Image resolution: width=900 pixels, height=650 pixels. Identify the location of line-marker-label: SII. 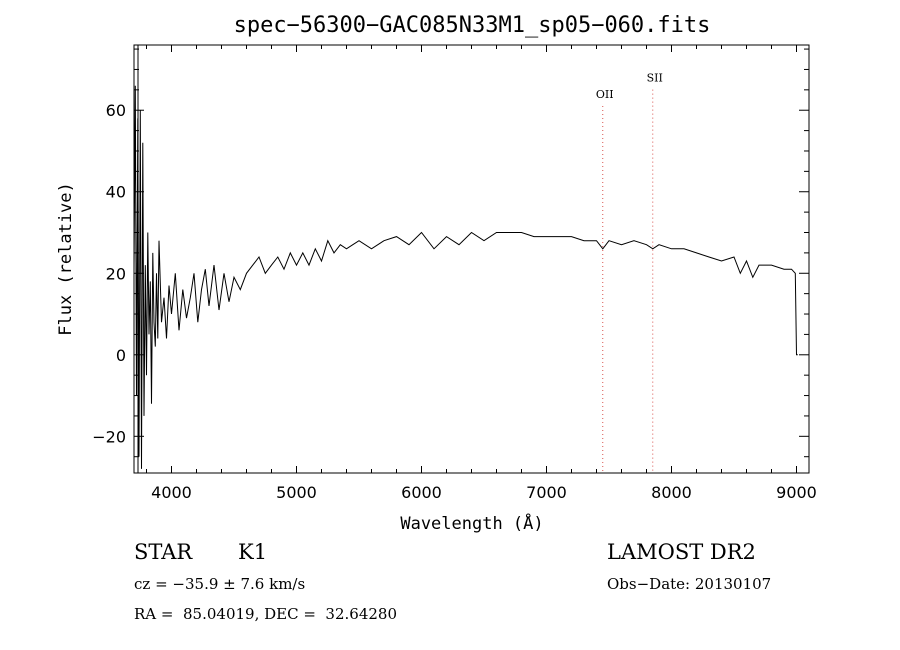
(655, 78).